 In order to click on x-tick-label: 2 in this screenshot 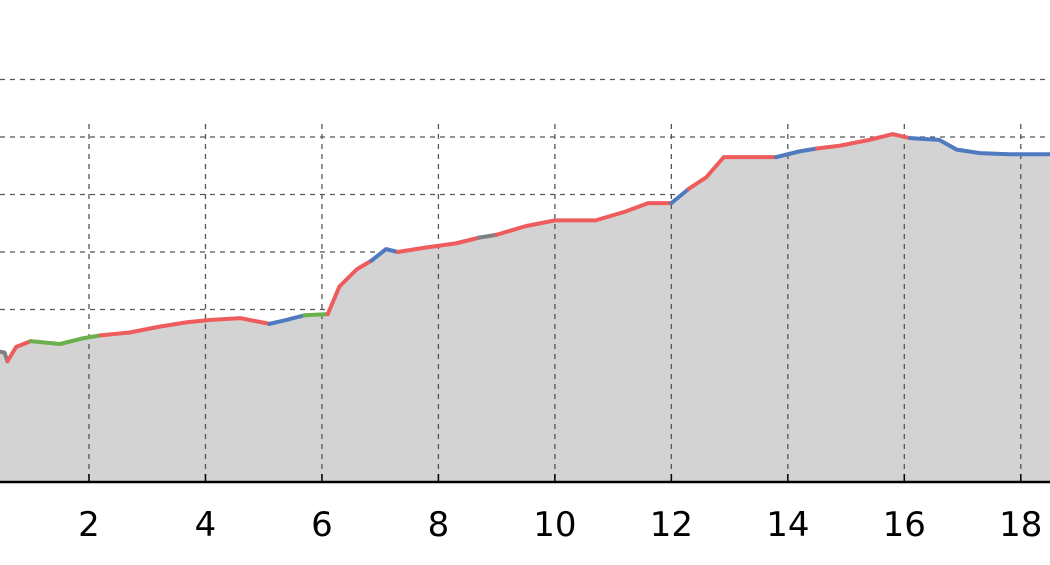, I will do `click(89, 525)`.